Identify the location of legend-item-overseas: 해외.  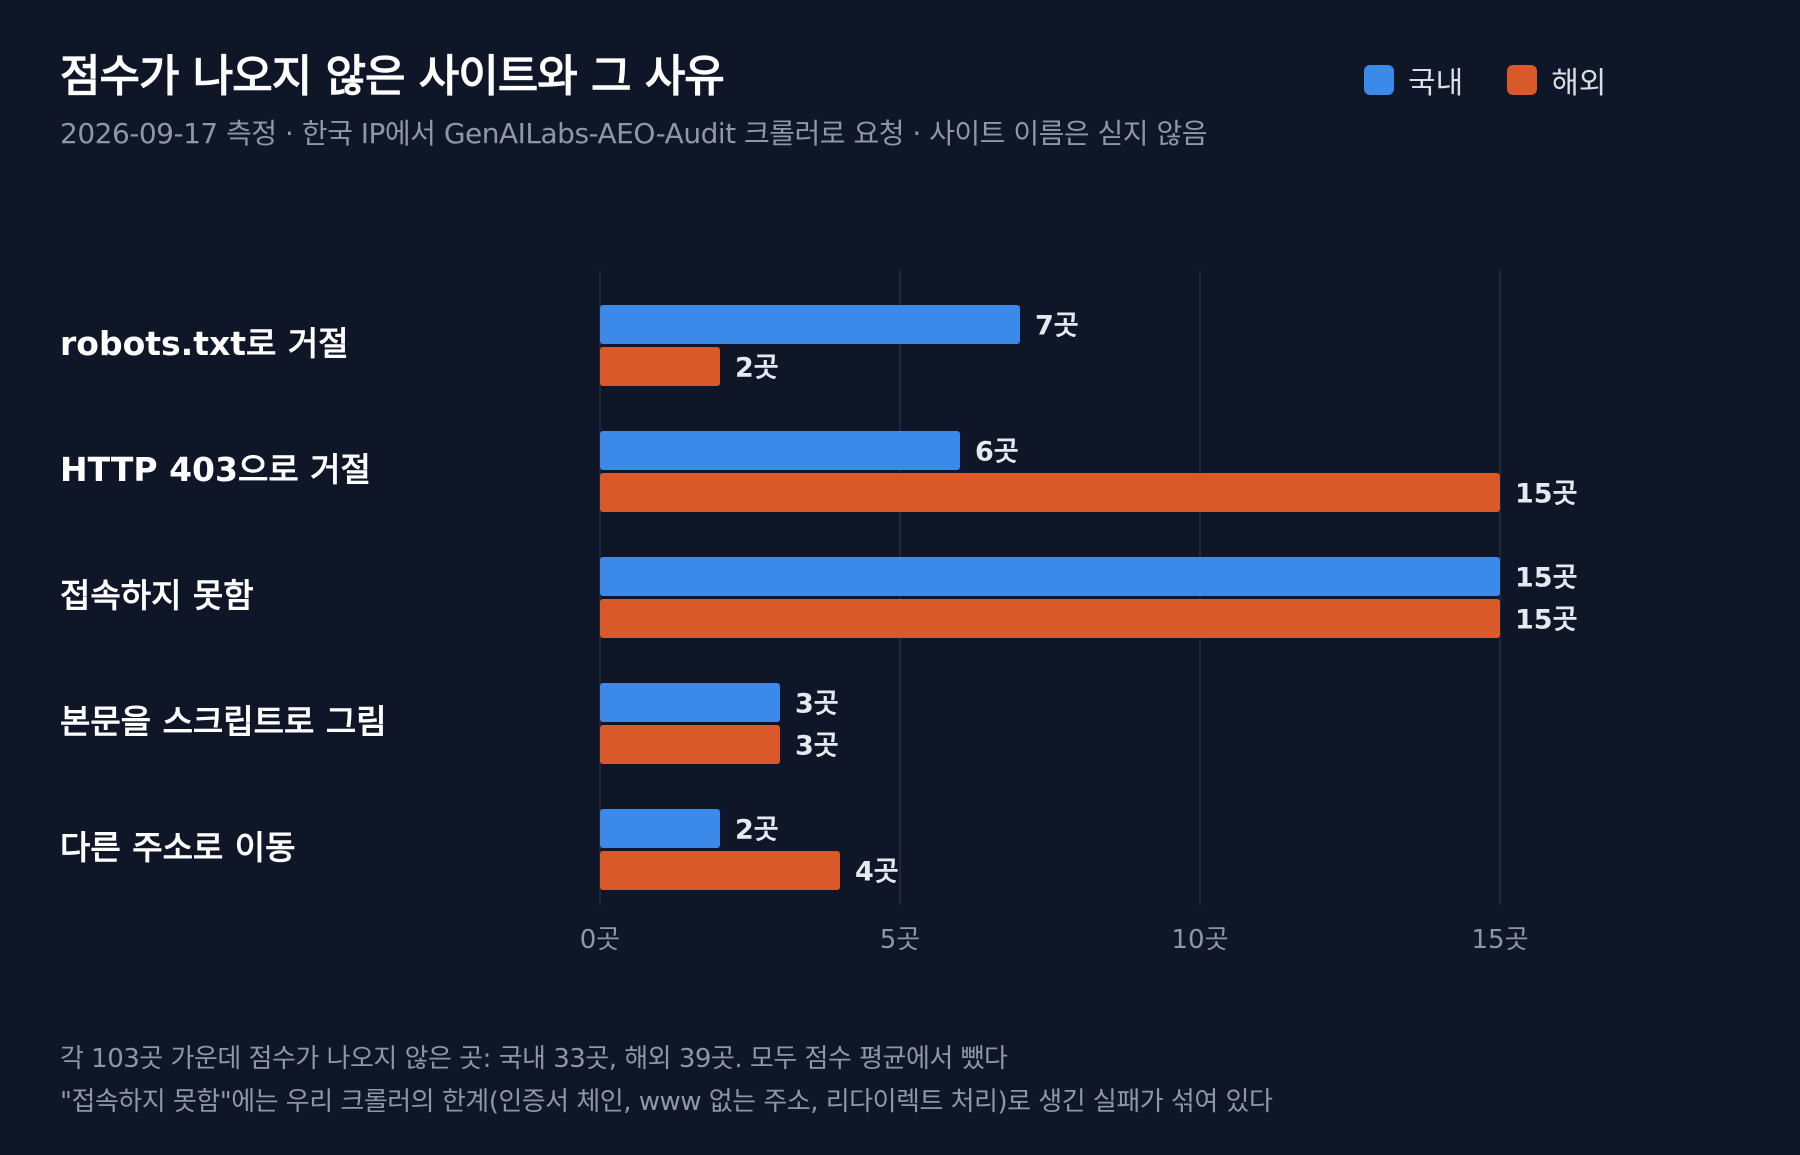
(1556, 80).